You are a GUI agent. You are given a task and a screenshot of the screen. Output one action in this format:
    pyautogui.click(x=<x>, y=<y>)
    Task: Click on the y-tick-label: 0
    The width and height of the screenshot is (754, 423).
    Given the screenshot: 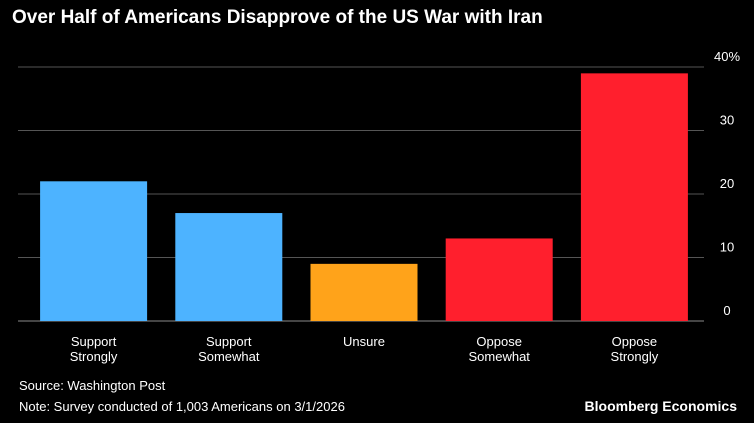 What is the action you would take?
    pyautogui.click(x=726, y=310)
    